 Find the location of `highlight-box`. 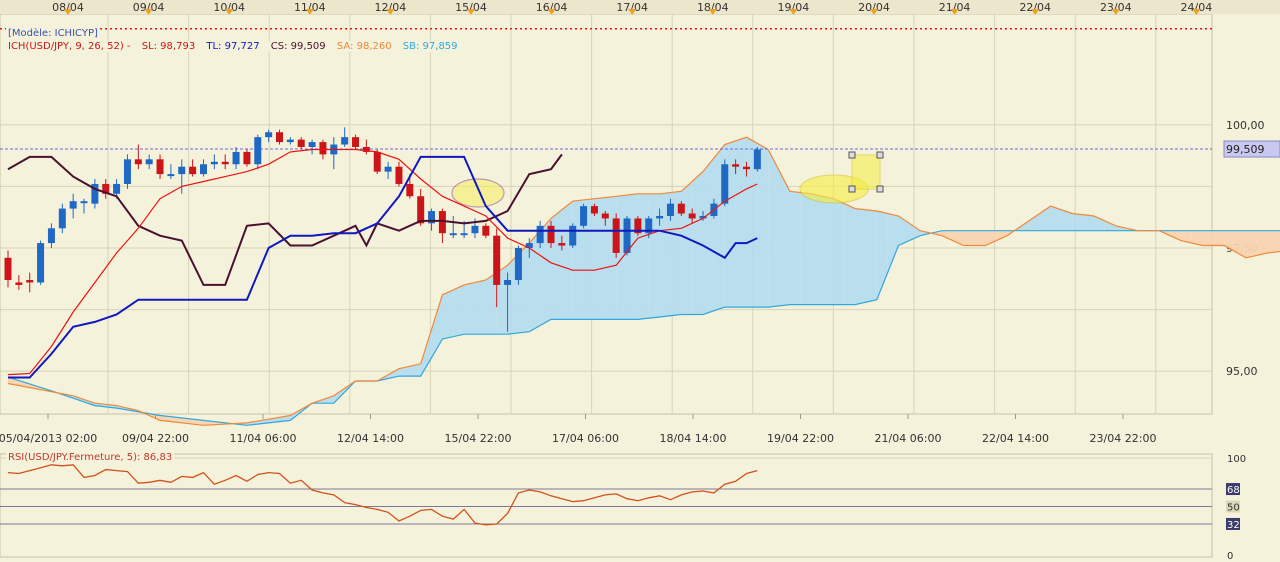

highlight-box is located at coordinates (866, 172).